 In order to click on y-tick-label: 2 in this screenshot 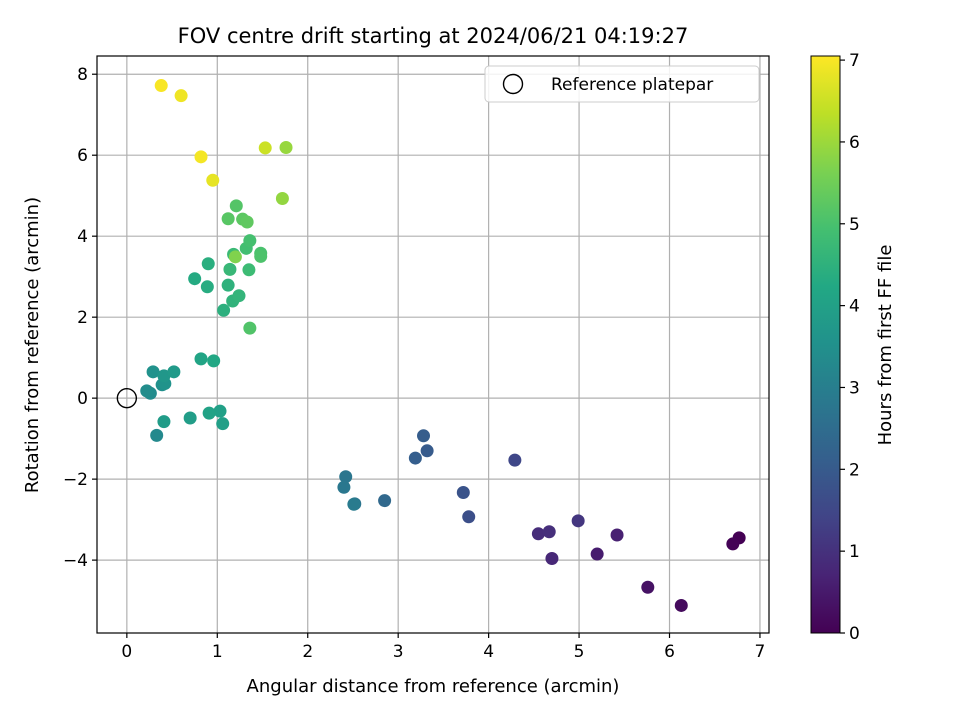, I will do `click(82, 318)`.